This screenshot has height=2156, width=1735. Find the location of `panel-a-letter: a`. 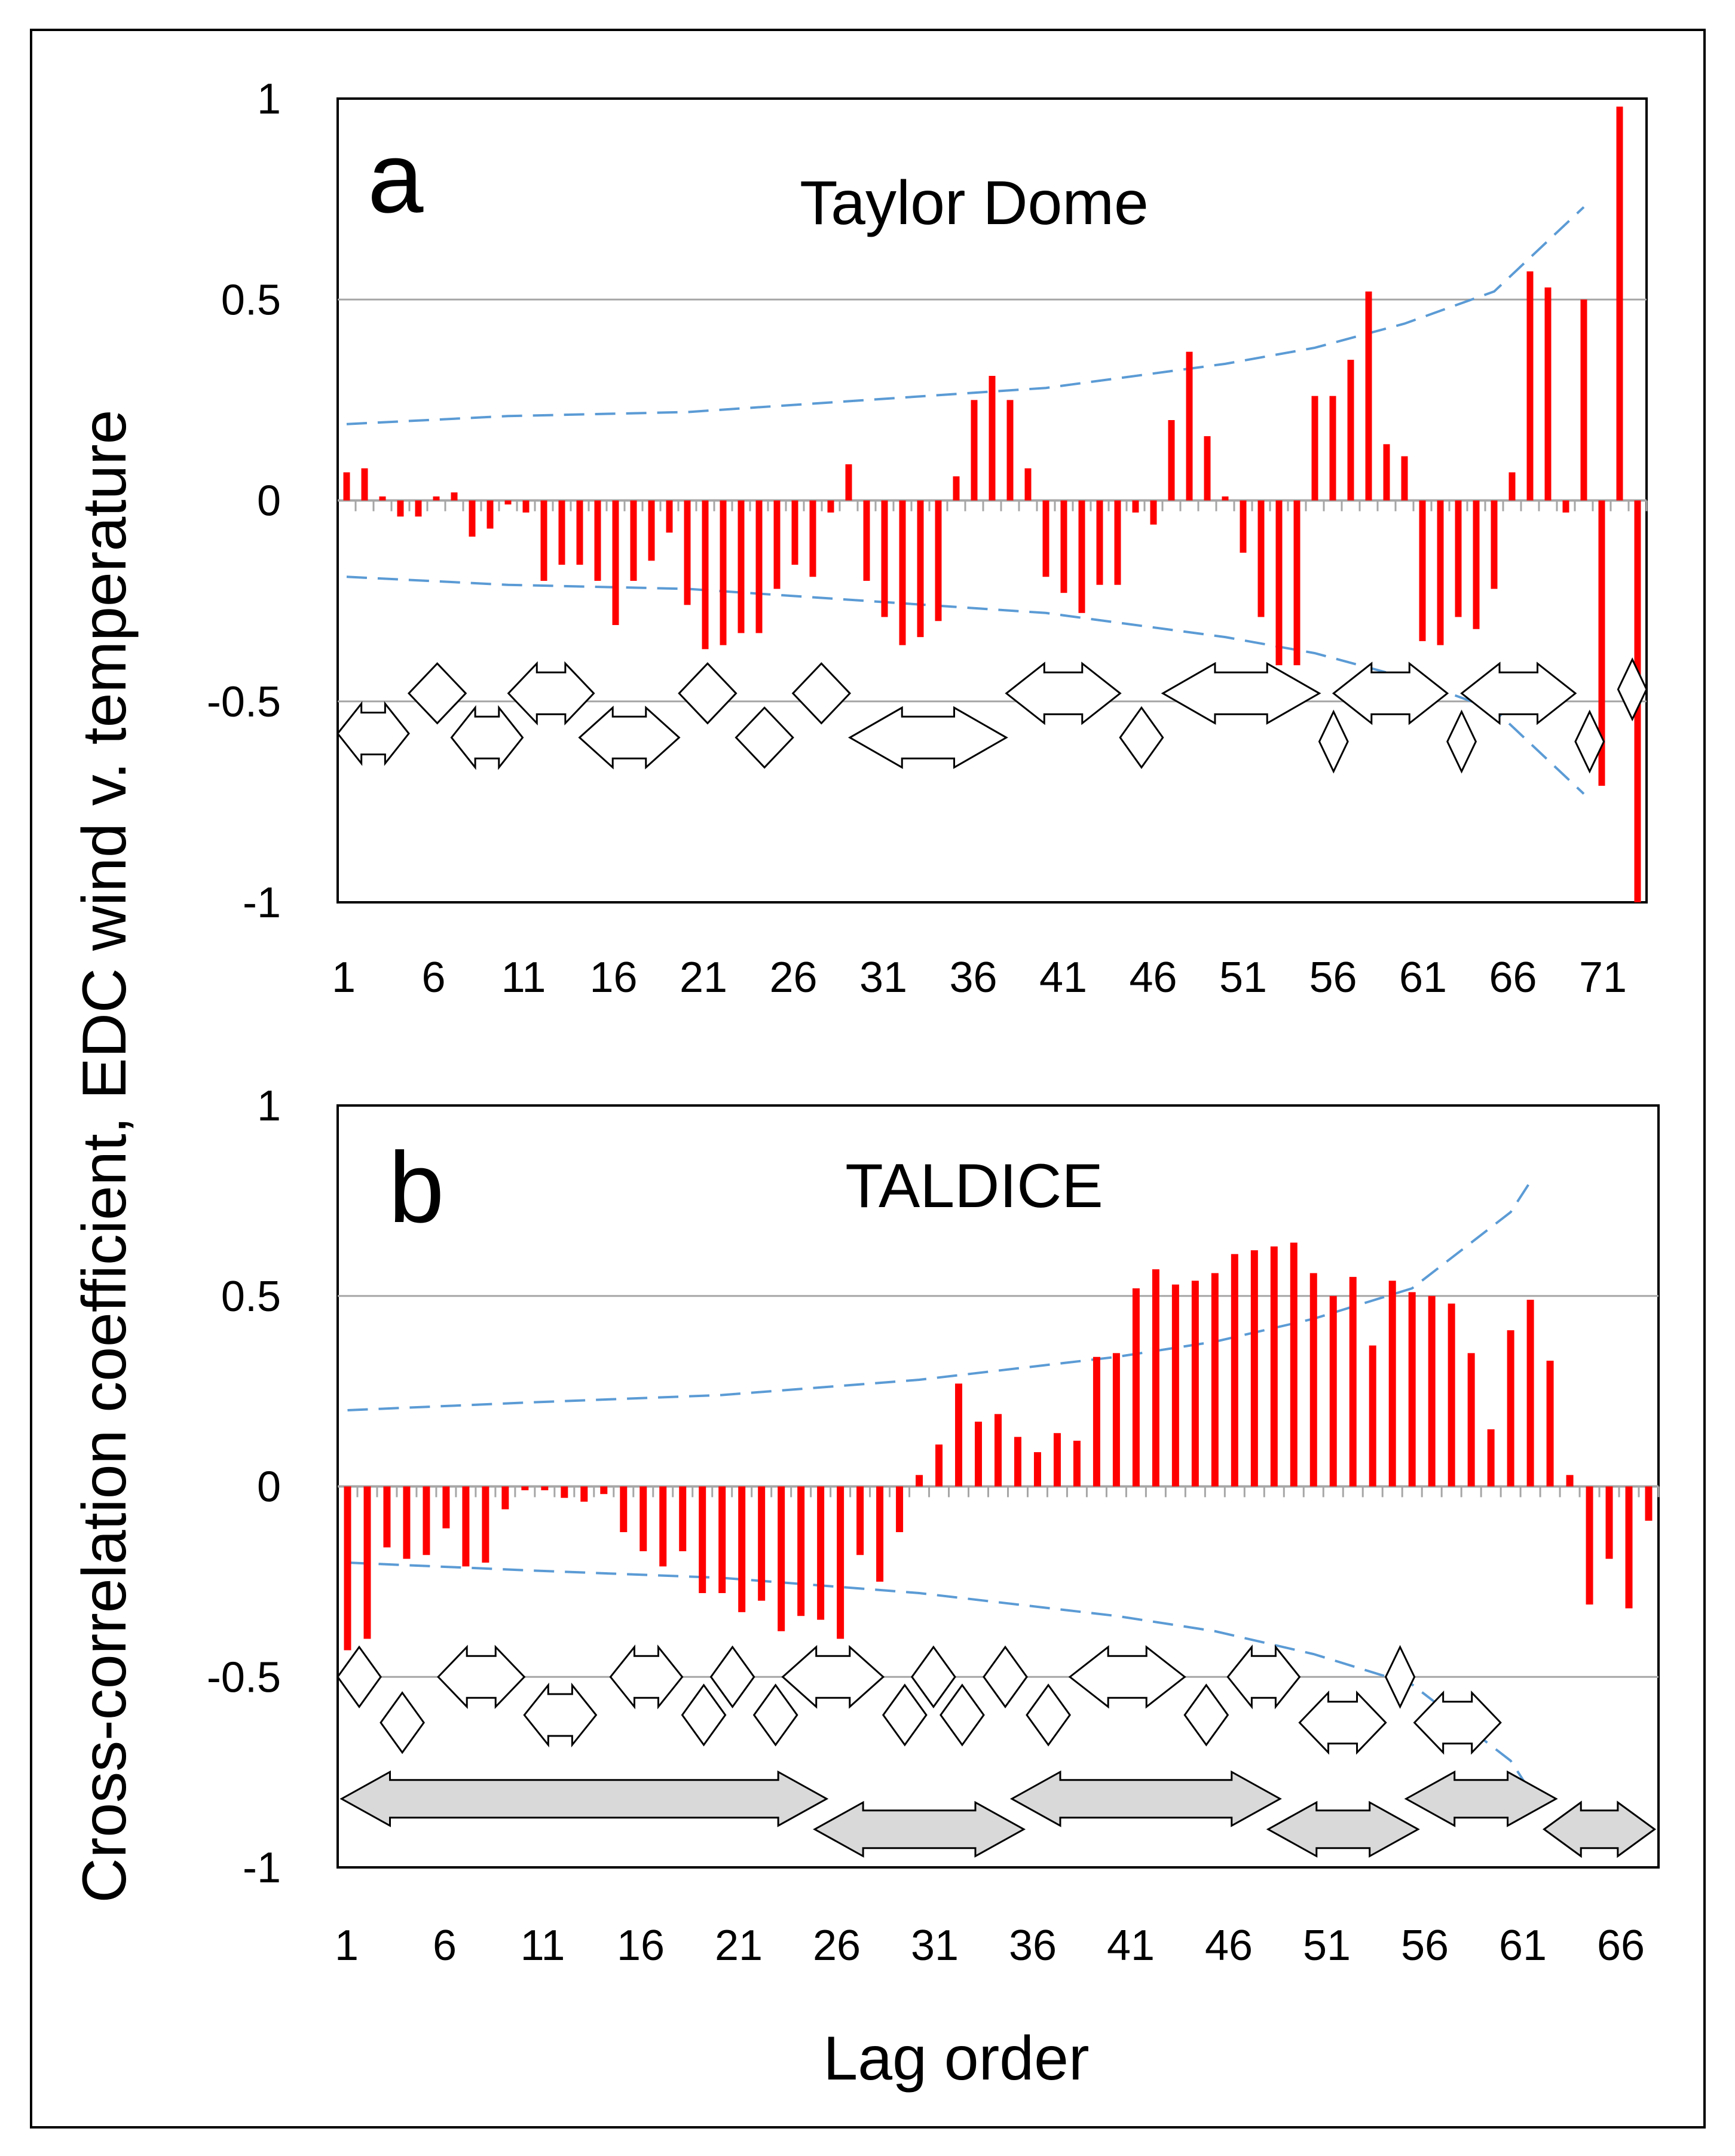

panel-a-letter: a is located at coordinates (396, 177).